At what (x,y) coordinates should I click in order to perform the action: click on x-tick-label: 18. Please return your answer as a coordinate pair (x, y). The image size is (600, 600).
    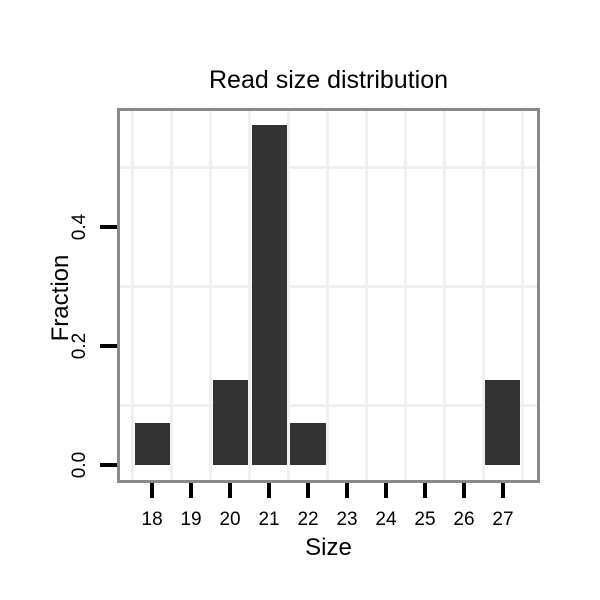
    Looking at the image, I should click on (152, 519).